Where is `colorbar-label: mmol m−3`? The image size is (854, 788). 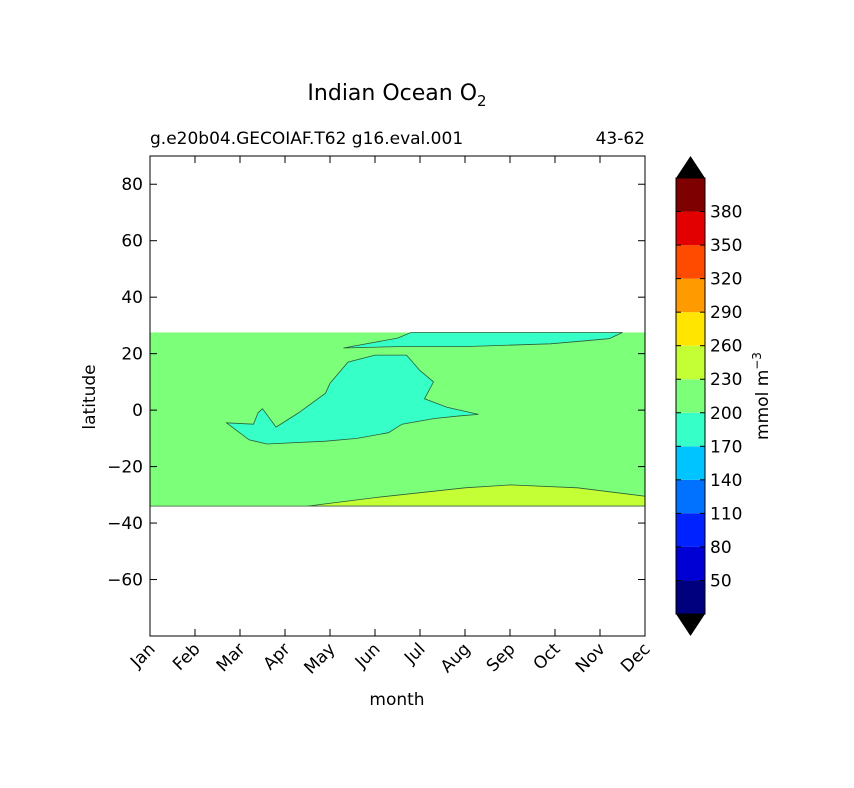
colorbar-label: mmol m−3 is located at coordinates (761, 396).